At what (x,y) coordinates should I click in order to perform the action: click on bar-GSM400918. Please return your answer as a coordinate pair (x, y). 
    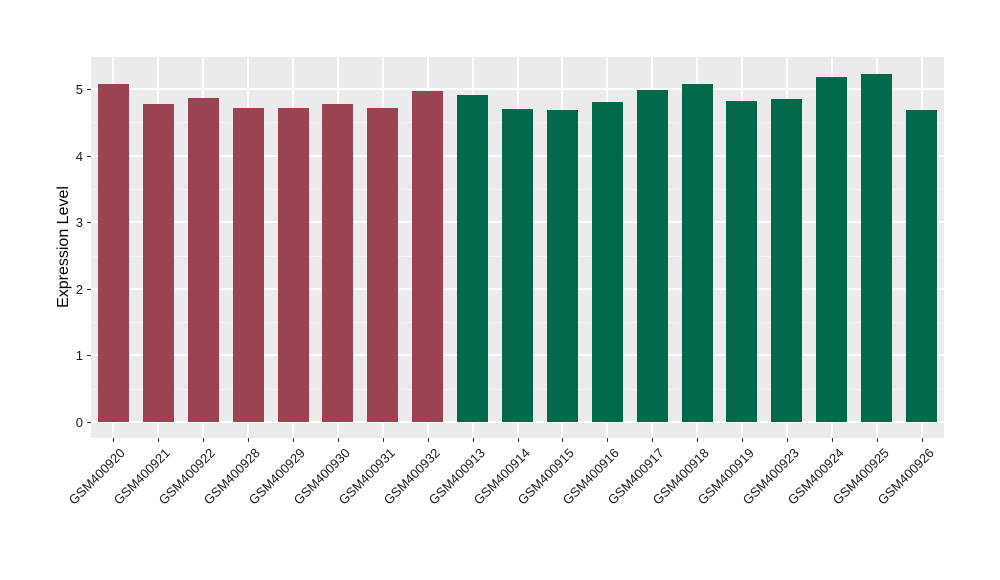
    Looking at the image, I should click on (697, 253).